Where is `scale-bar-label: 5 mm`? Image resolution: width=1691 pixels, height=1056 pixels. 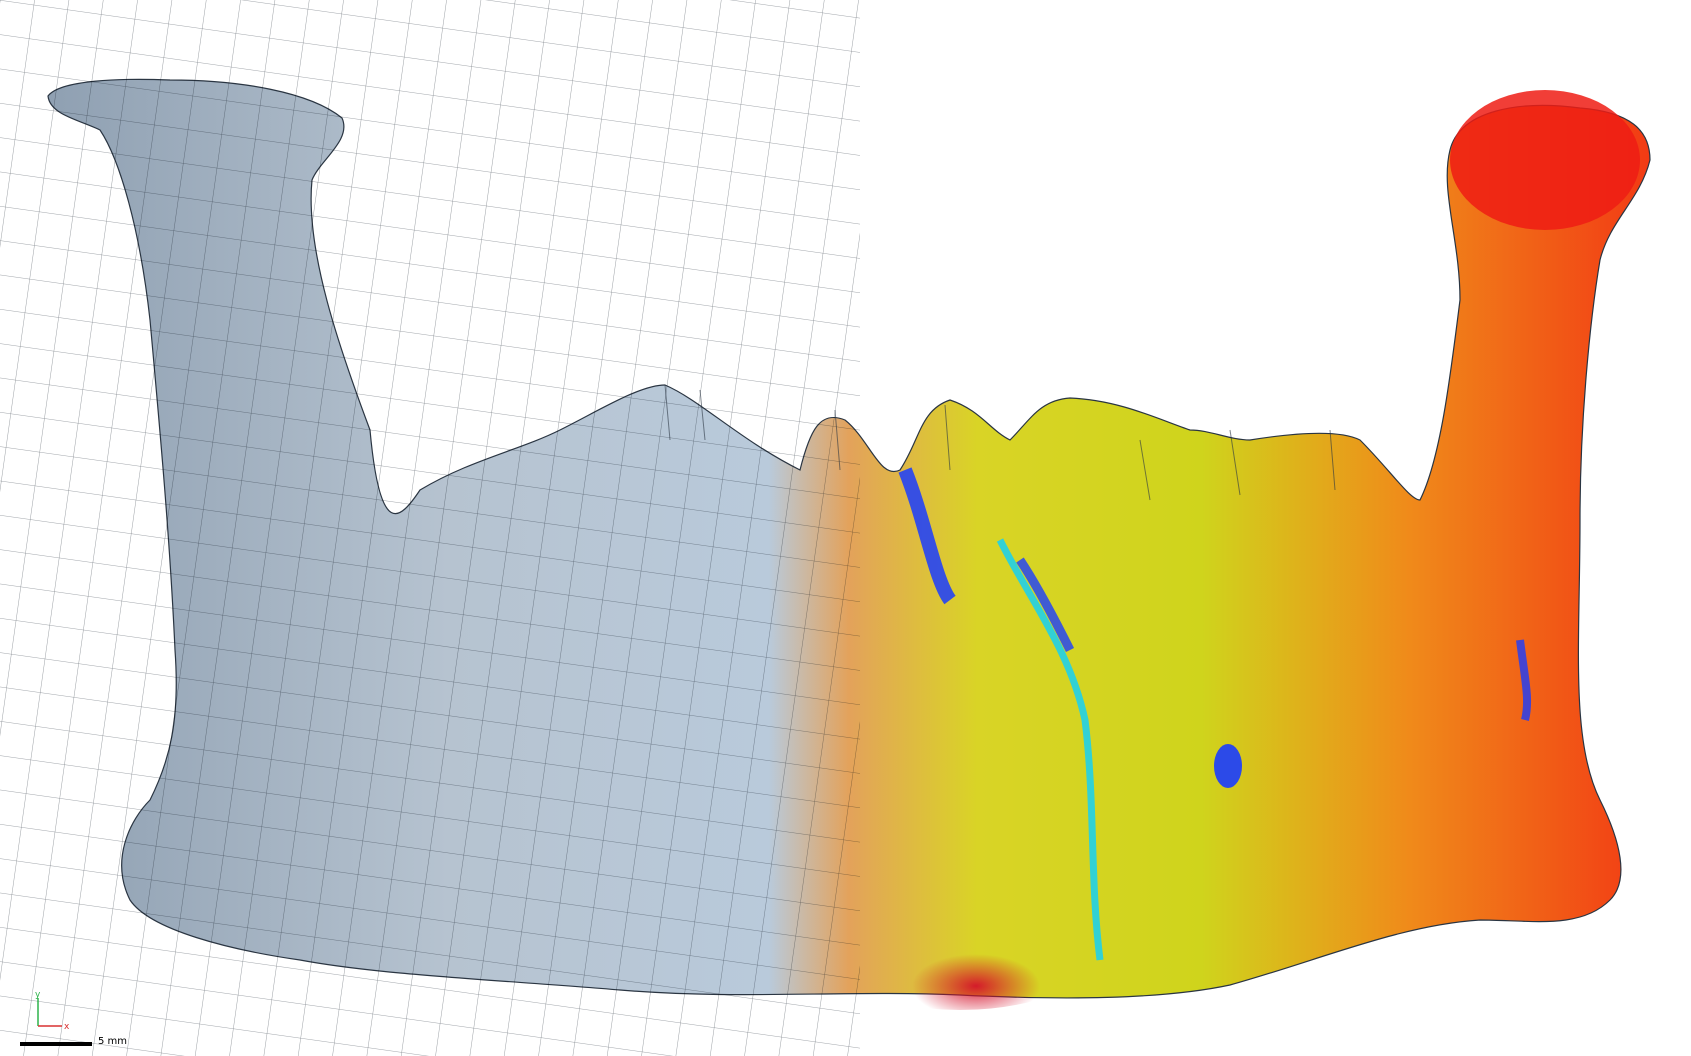 scale-bar-label: 5 mm is located at coordinates (113, 1041).